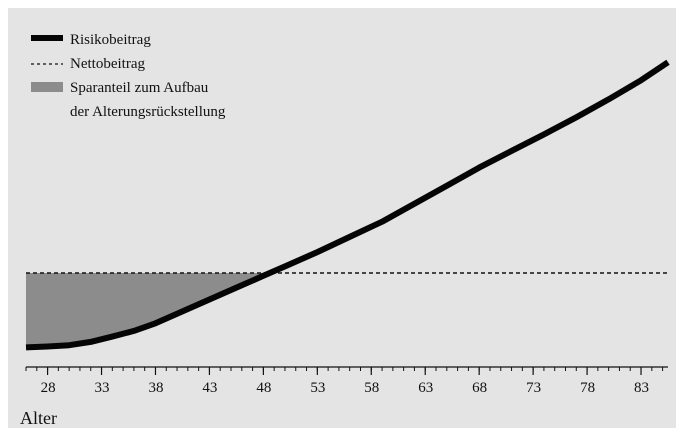 This screenshot has width=683, height=434. Describe the element at coordinates (425, 388) in the screenshot. I see `x-tick-label: 63` at that location.